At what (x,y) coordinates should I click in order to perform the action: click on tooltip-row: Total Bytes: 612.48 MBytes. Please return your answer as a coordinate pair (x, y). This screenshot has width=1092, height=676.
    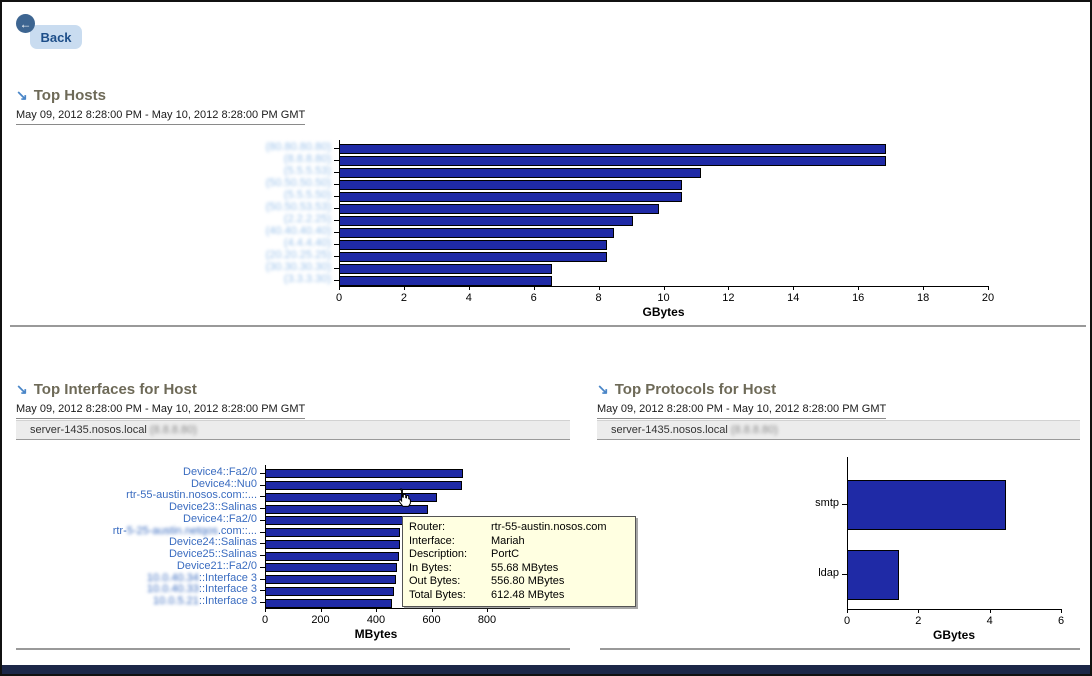
    Looking at the image, I should click on (519, 596).